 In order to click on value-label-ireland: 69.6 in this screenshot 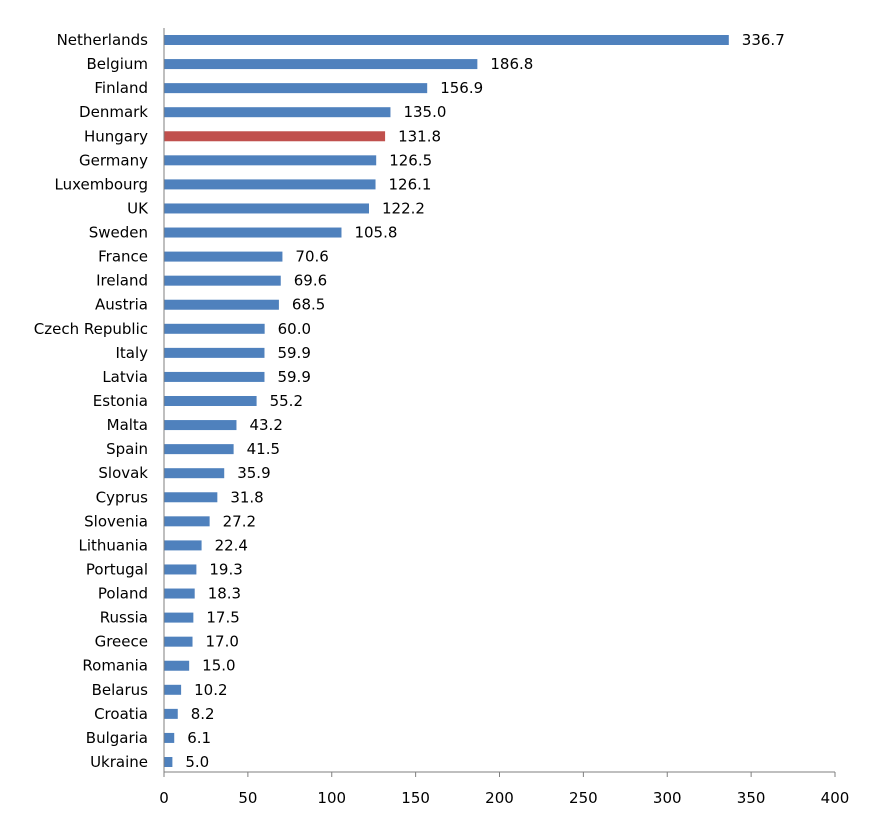, I will do `click(310, 281)`.